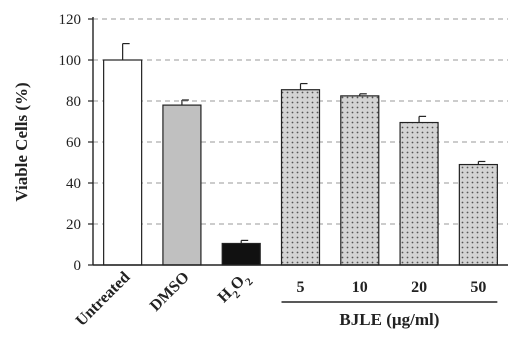 Image resolution: width=516 pixels, height=354 pixels. What do you see at coordinates (241, 254) in the screenshot?
I see `bar-H2O2` at bounding box center [241, 254].